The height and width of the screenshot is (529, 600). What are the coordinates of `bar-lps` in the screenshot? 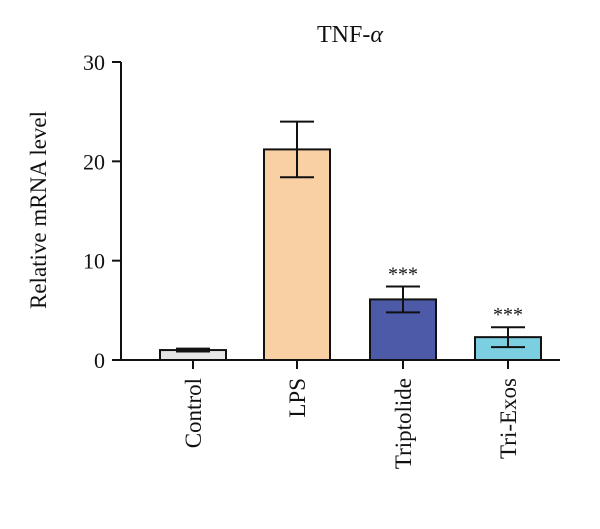 It's located at (297, 254).